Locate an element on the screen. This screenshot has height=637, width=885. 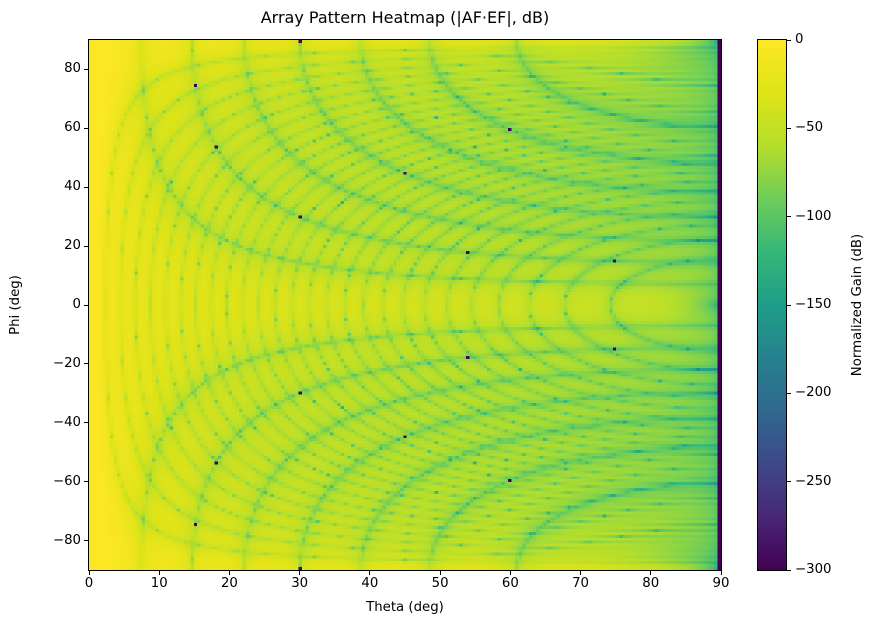
x-tick-label: 10 is located at coordinates (159, 583).